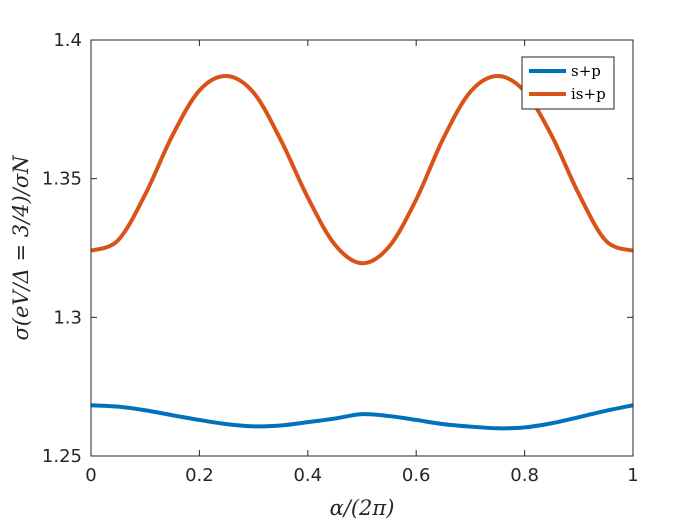  I want to click on y-tick-label: 1.25, so click(62, 456).